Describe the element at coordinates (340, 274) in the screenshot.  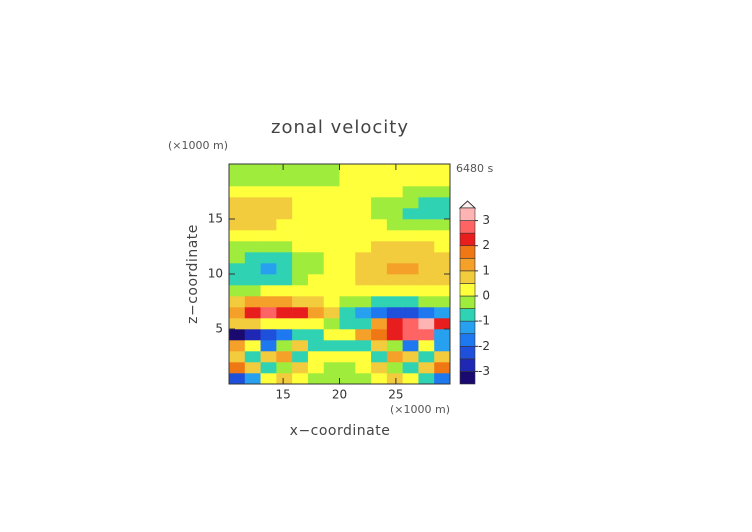
I see `plot-area` at that location.